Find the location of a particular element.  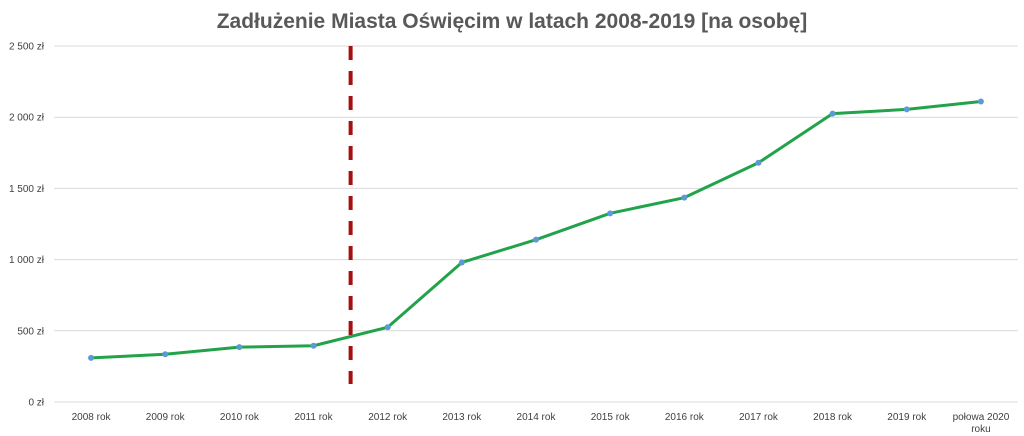

y-tick-label: 1 500 zł is located at coordinates (27, 189).